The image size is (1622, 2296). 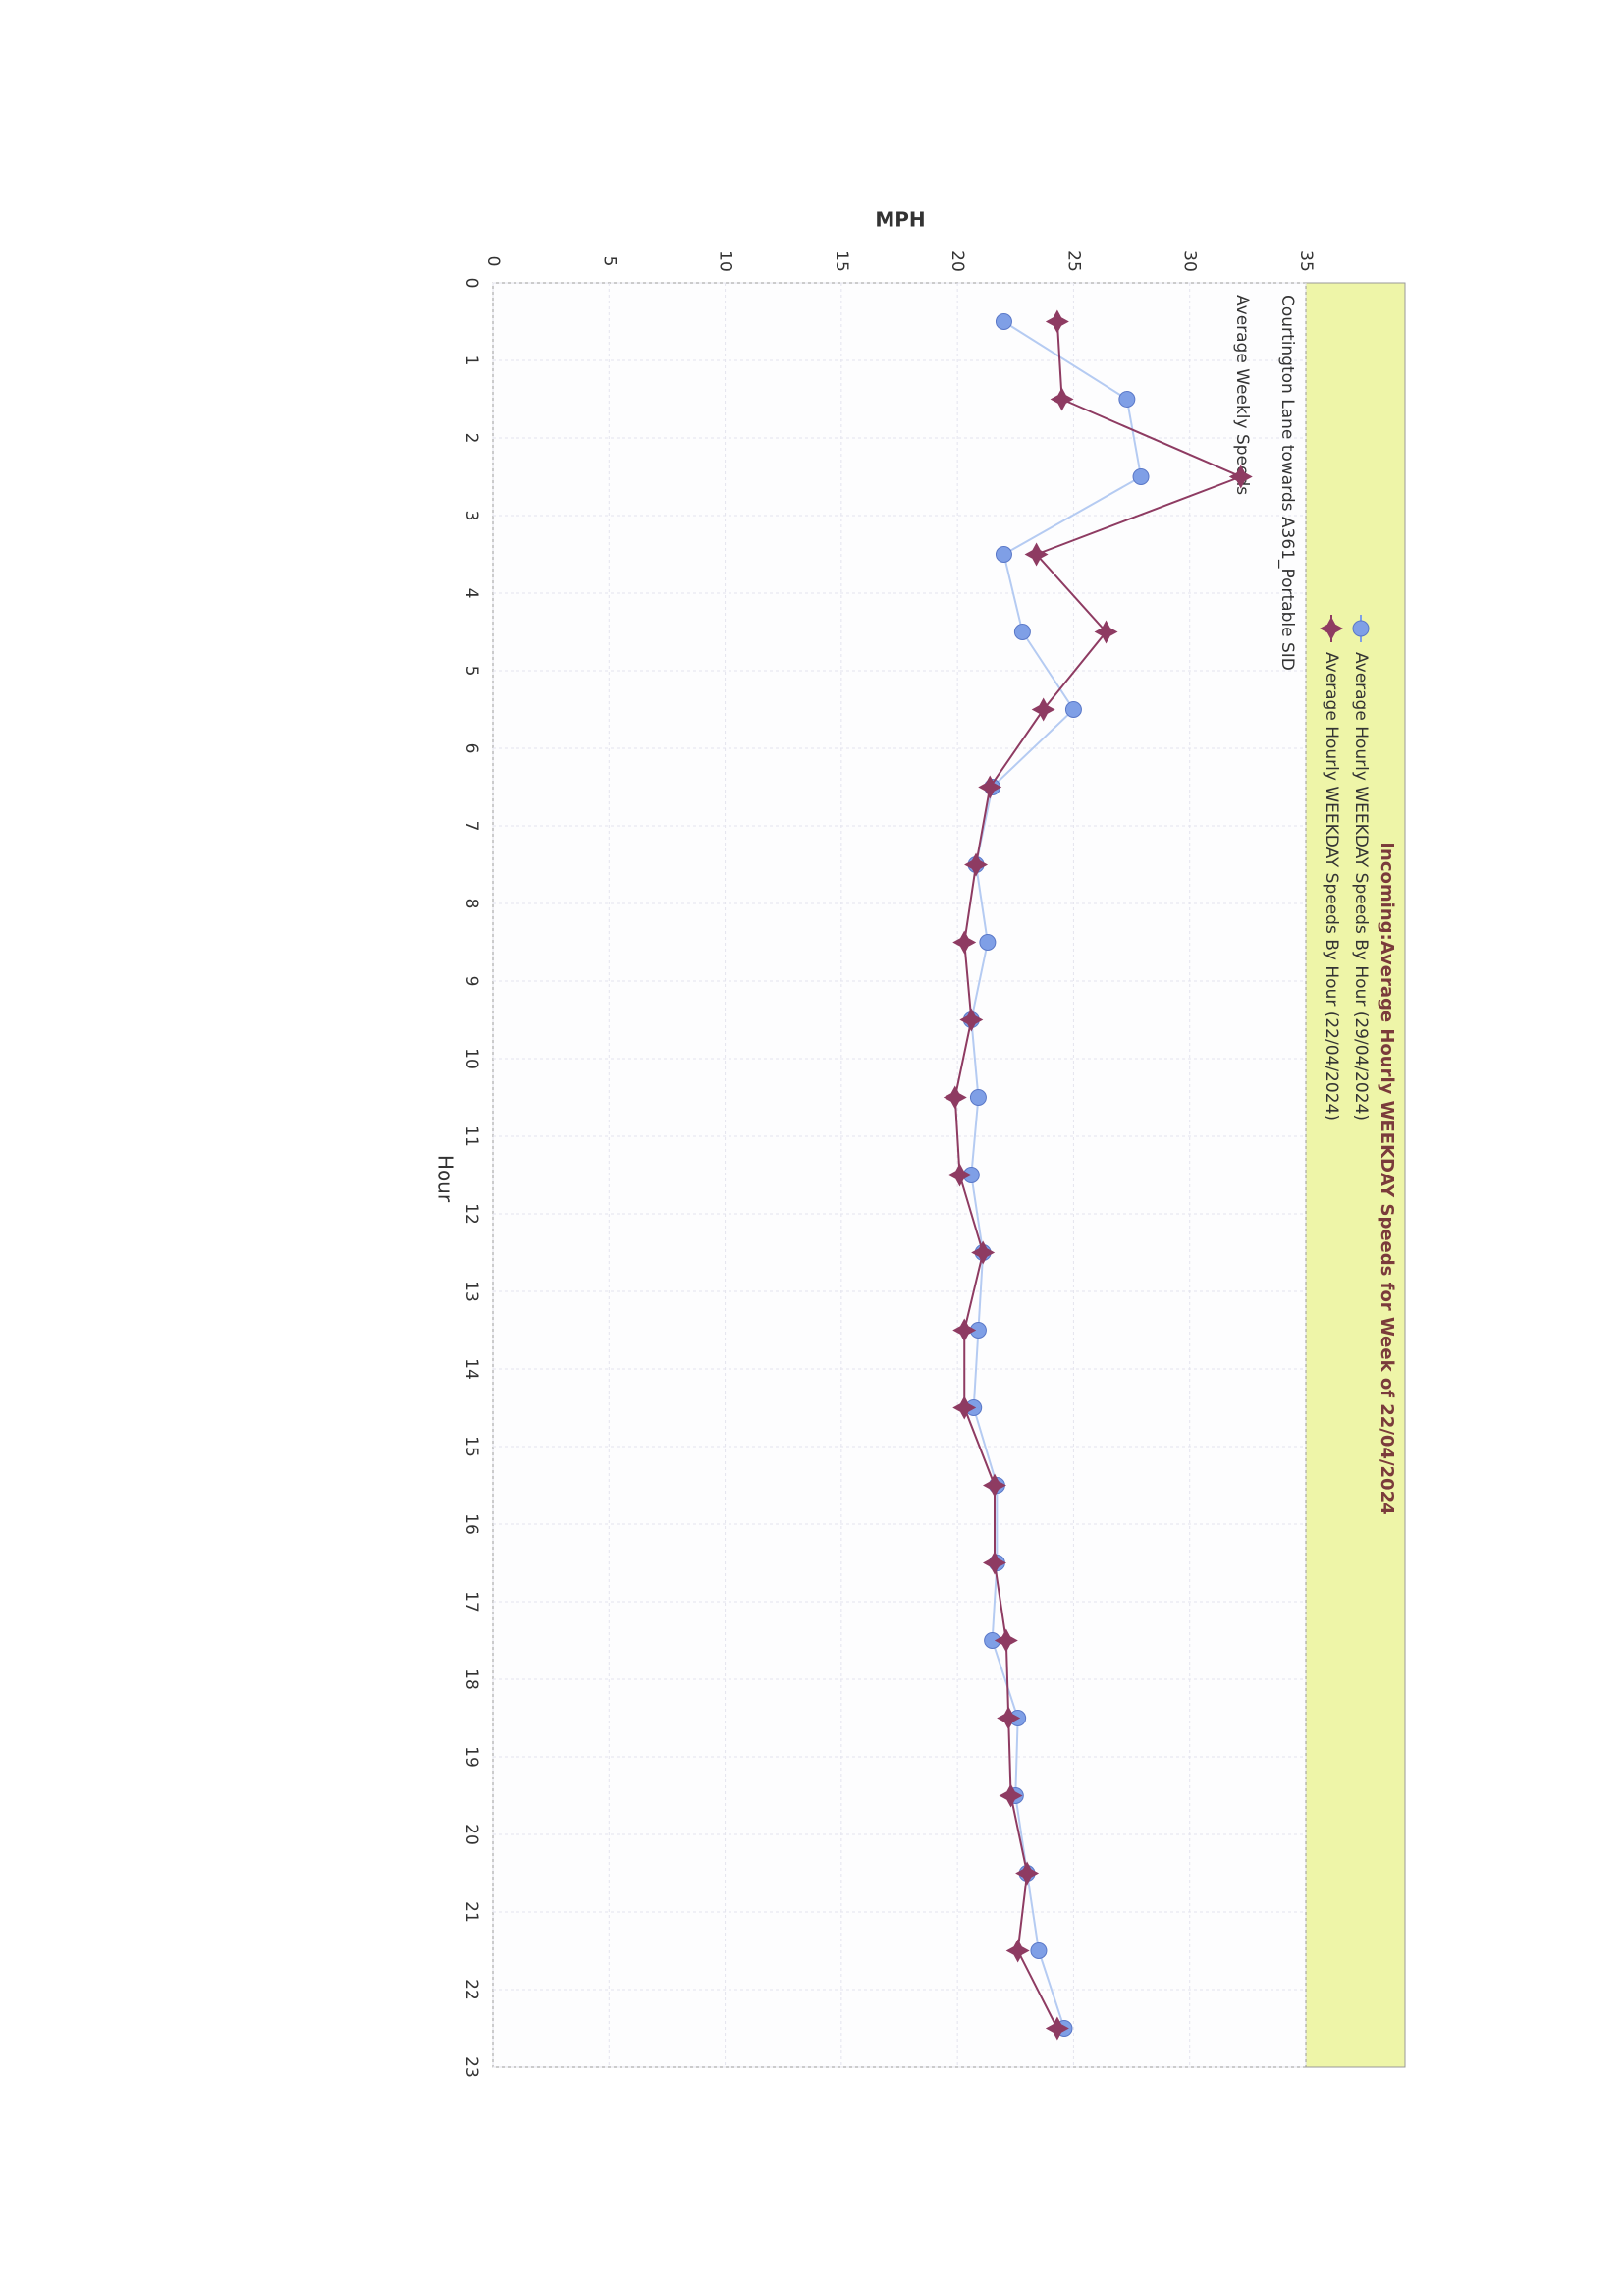 I want to click on x-tick-label: 5, so click(x=471, y=671).